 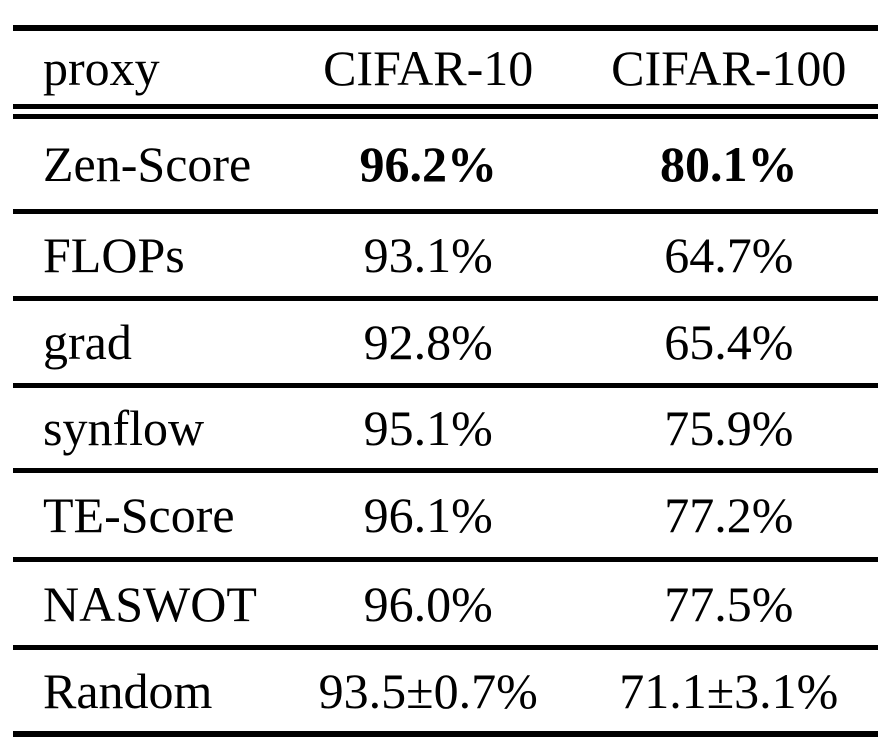 What do you see at coordinates (428, 428) in the screenshot?
I see `cifar10-value-cell: 95.1%` at bounding box center [428, 428].